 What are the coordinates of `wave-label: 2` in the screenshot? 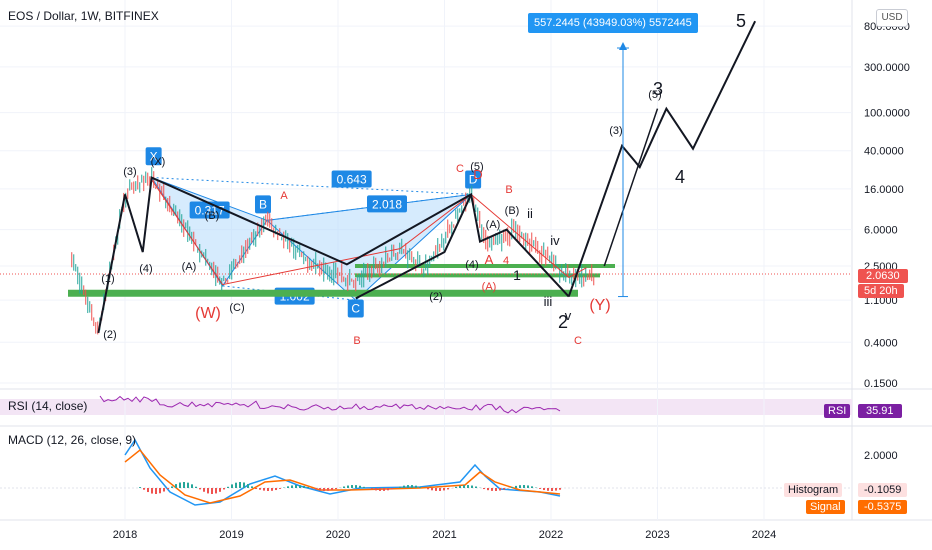 It's located at (563, 322).